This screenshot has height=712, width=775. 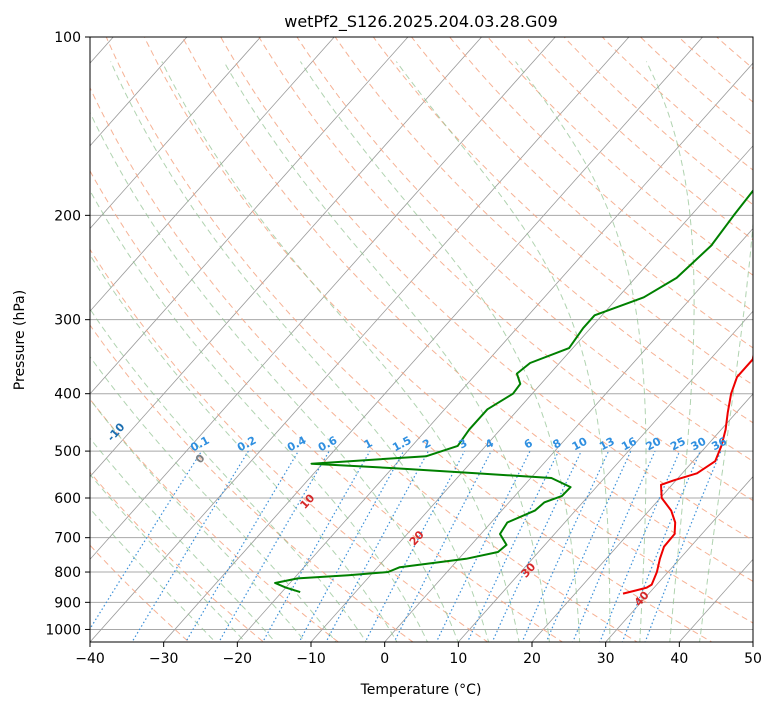 I want to click on x-tick-label: −40, so click(x=90, y=659).